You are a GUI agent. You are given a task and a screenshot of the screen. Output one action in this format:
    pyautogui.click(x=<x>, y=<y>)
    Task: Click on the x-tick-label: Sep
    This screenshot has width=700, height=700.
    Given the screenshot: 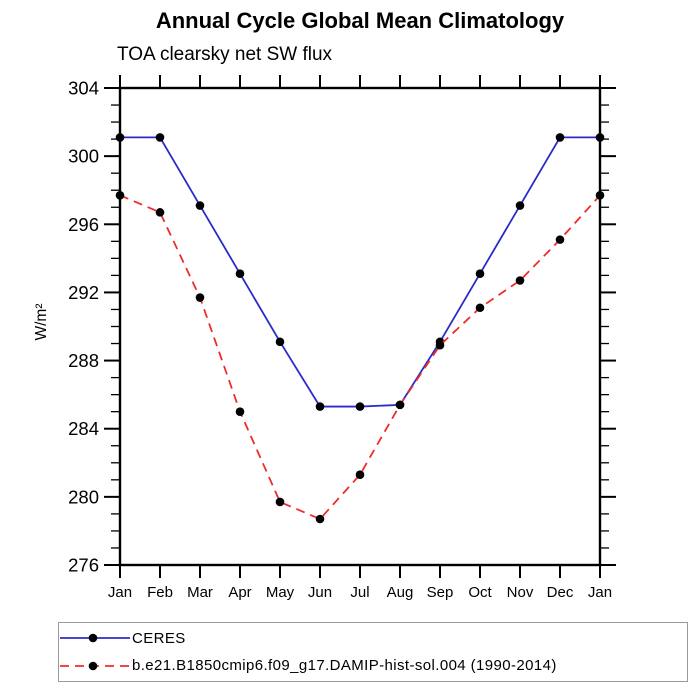 What is the action you would take?
    pyautogui.click(x=440, y=592)
    